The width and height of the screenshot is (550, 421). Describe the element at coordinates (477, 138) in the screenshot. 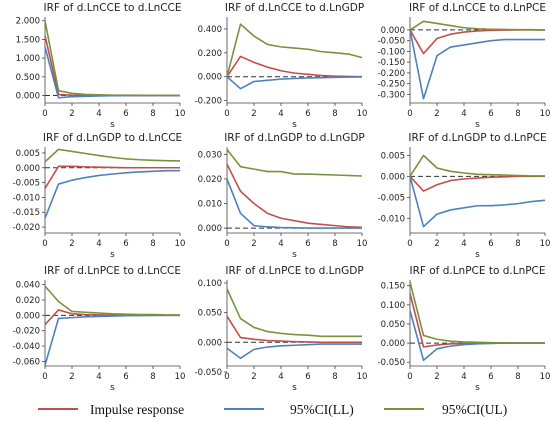

I see `panel-title: IRF of d.LnGDP to d.LnPCE` at that location.